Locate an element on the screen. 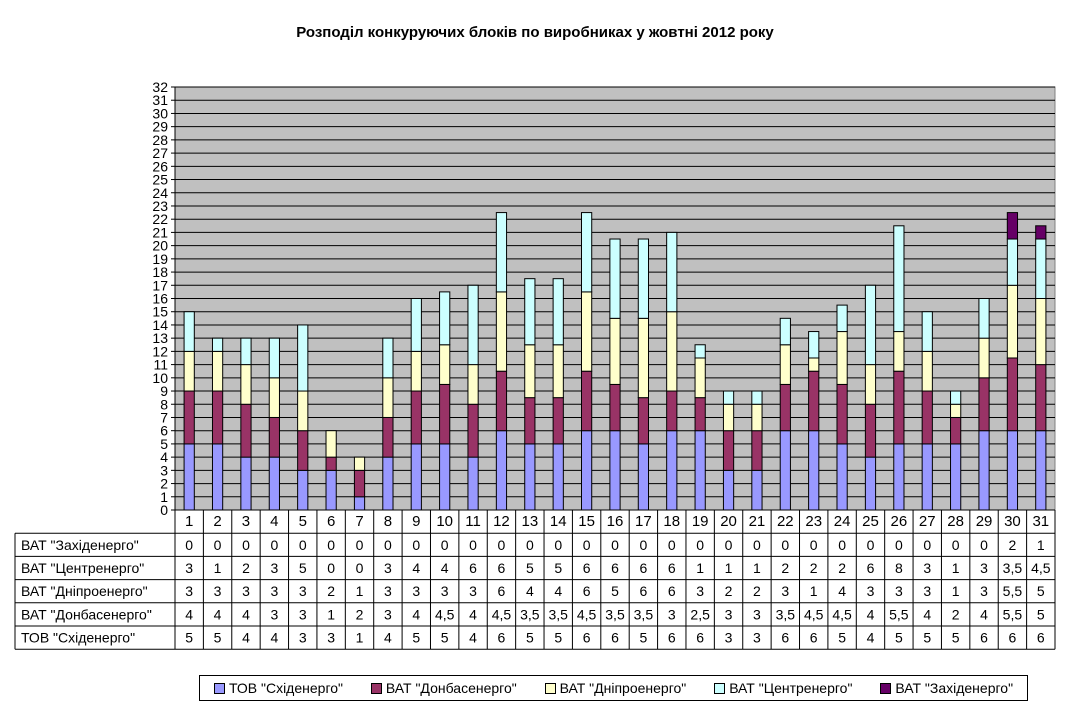 The width and height of the screenshot is (1070, 710). category-label: 14 is located at coordinates (558, 521).